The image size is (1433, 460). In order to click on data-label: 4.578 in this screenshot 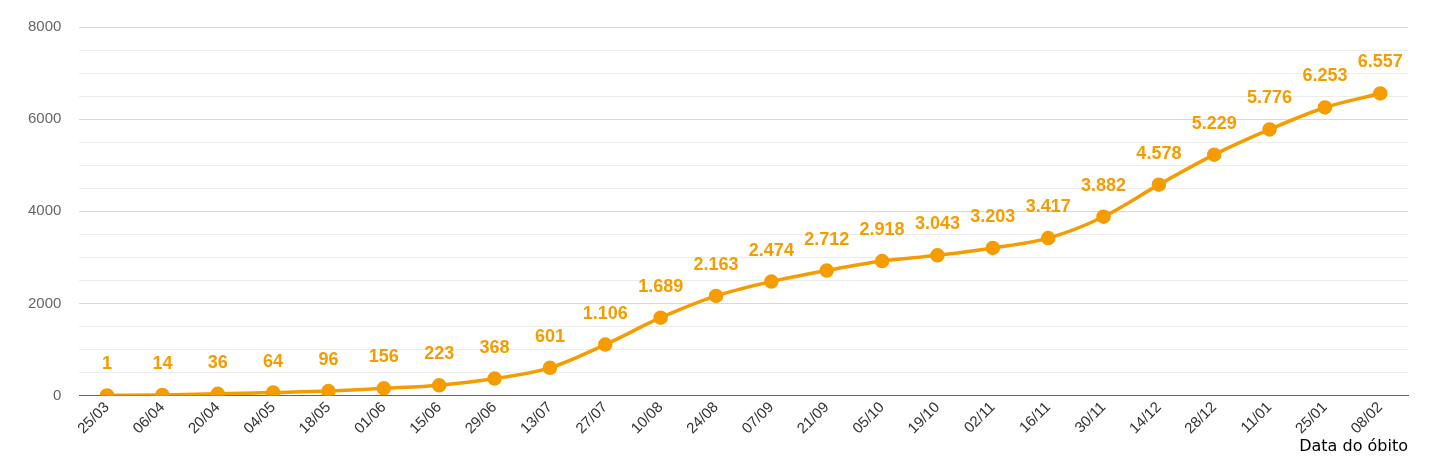, I will do `click(1159, 152)`.